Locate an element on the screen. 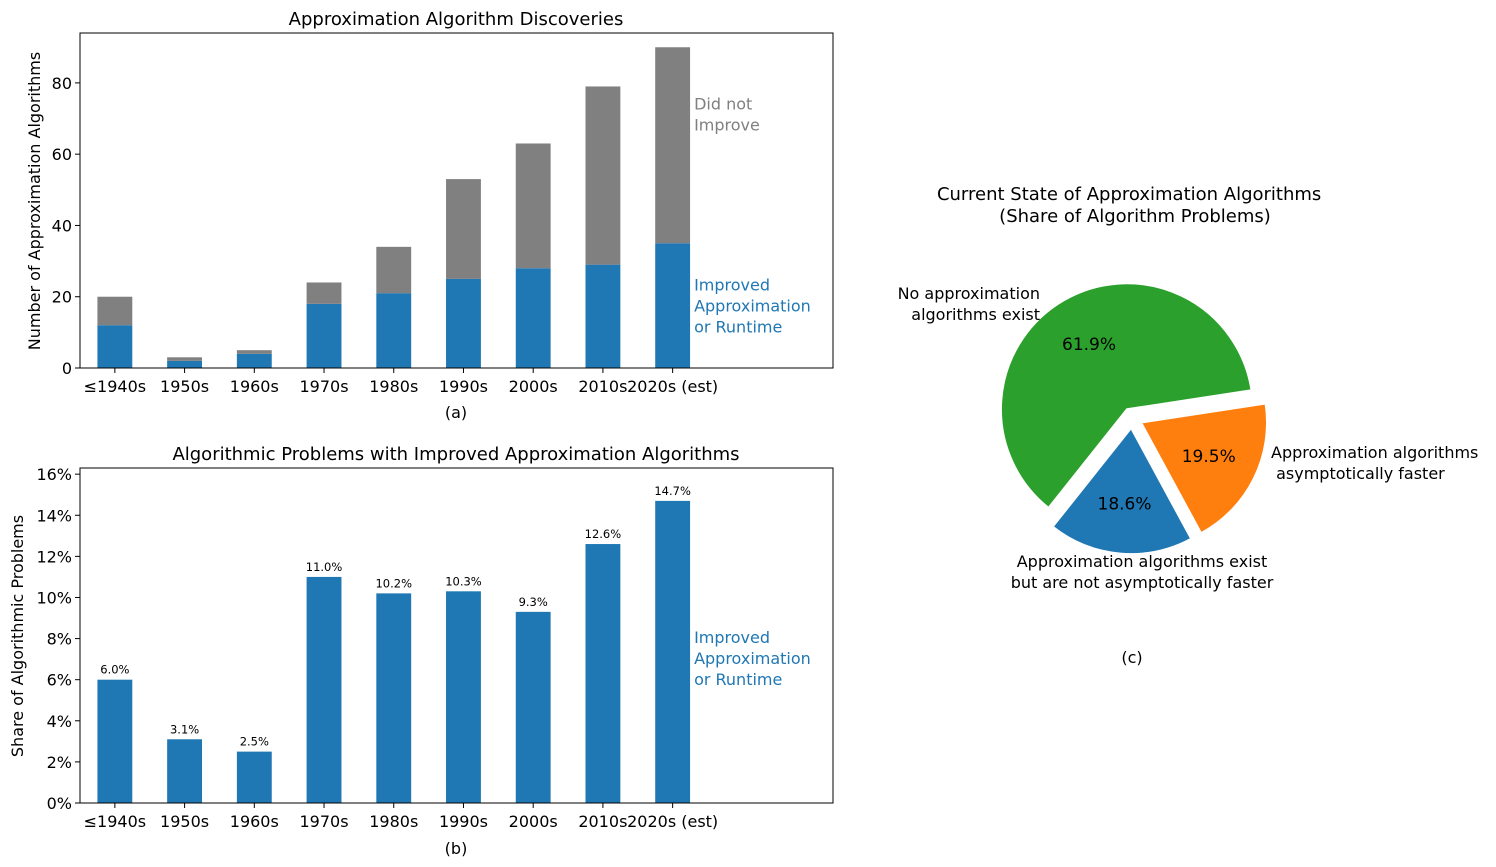  bar-data-label: 10.2% is located at coordinates (393, 583).